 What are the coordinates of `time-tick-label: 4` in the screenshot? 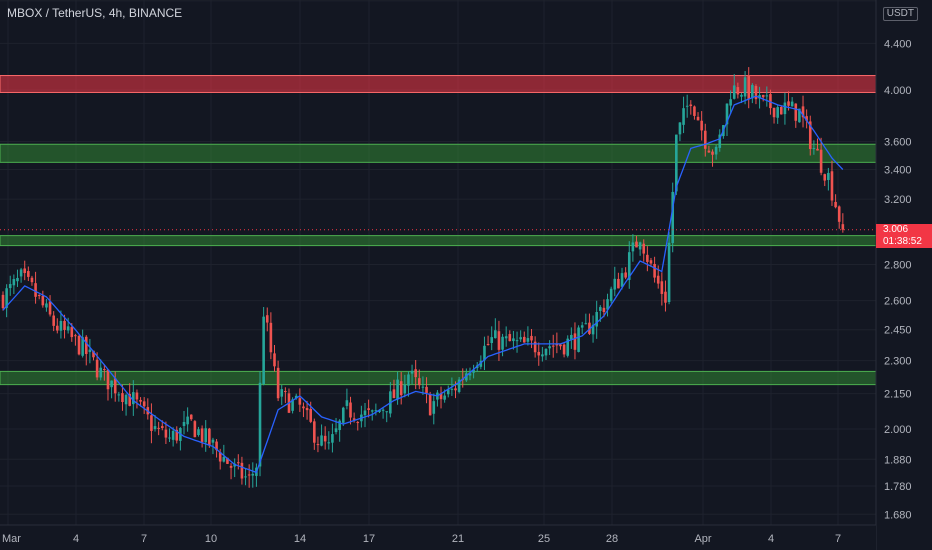 It's located at (771, 539).